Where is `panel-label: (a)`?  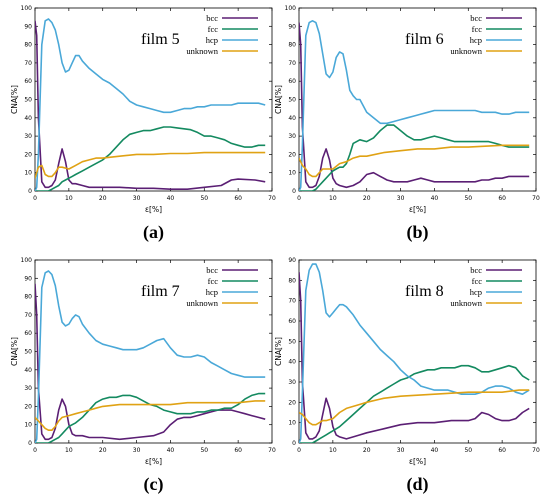
panel-label: (a) is located at coordinates (153, 232).